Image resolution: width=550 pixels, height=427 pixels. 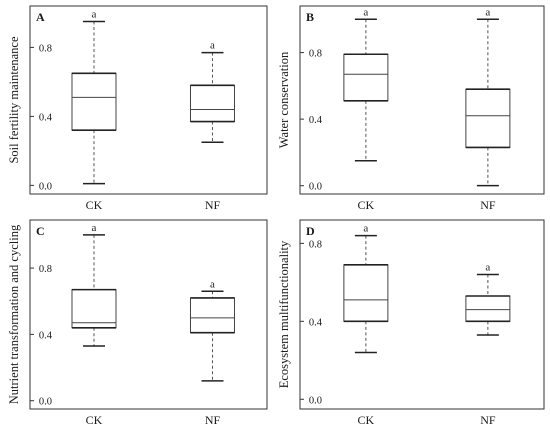 What do you see at coordinates (310, 17) in the screenshot?
I see `panel-label: B` at bounding box center [310, 17].